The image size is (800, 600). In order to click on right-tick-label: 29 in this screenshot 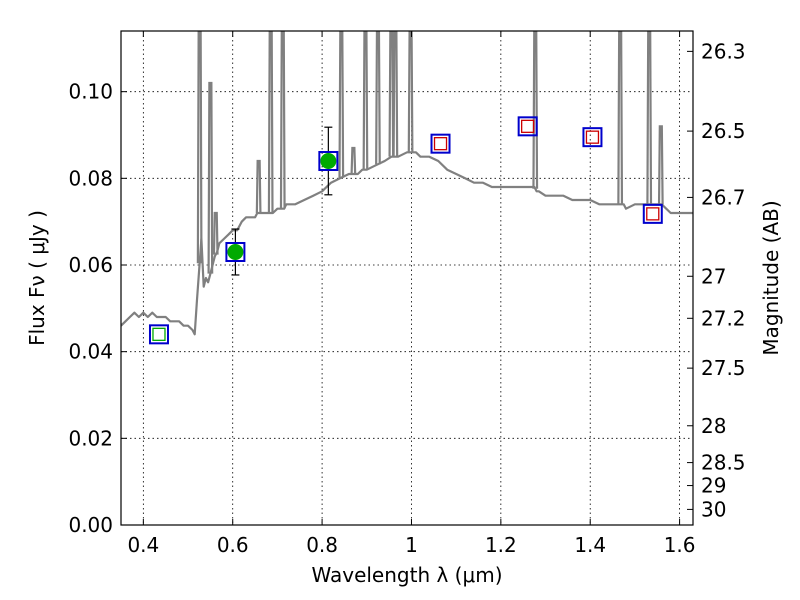, I will do `click(713, 486)`.